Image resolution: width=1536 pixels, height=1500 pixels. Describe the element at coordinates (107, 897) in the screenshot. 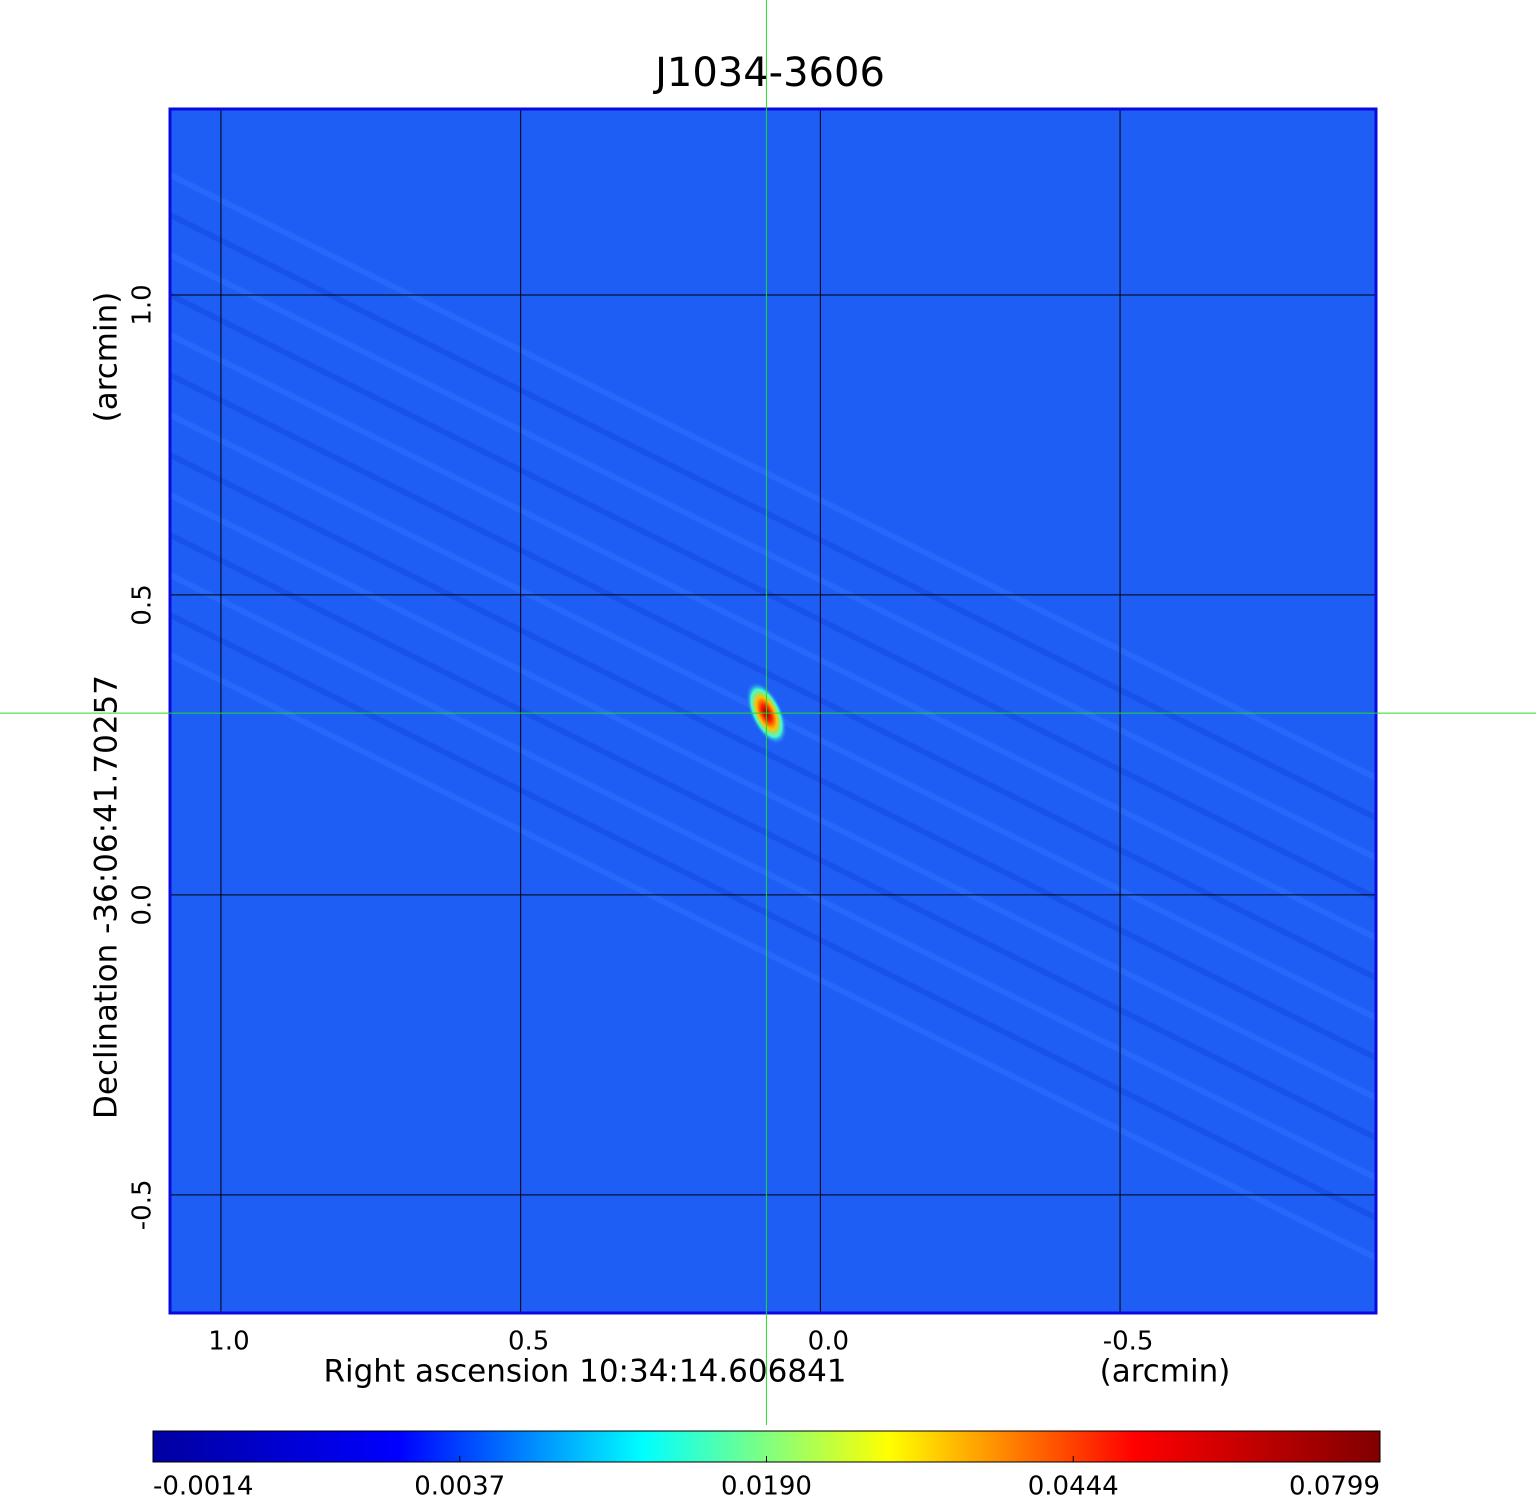

I see `y-axis-label: Declination -36:06:41.70257` at that location.